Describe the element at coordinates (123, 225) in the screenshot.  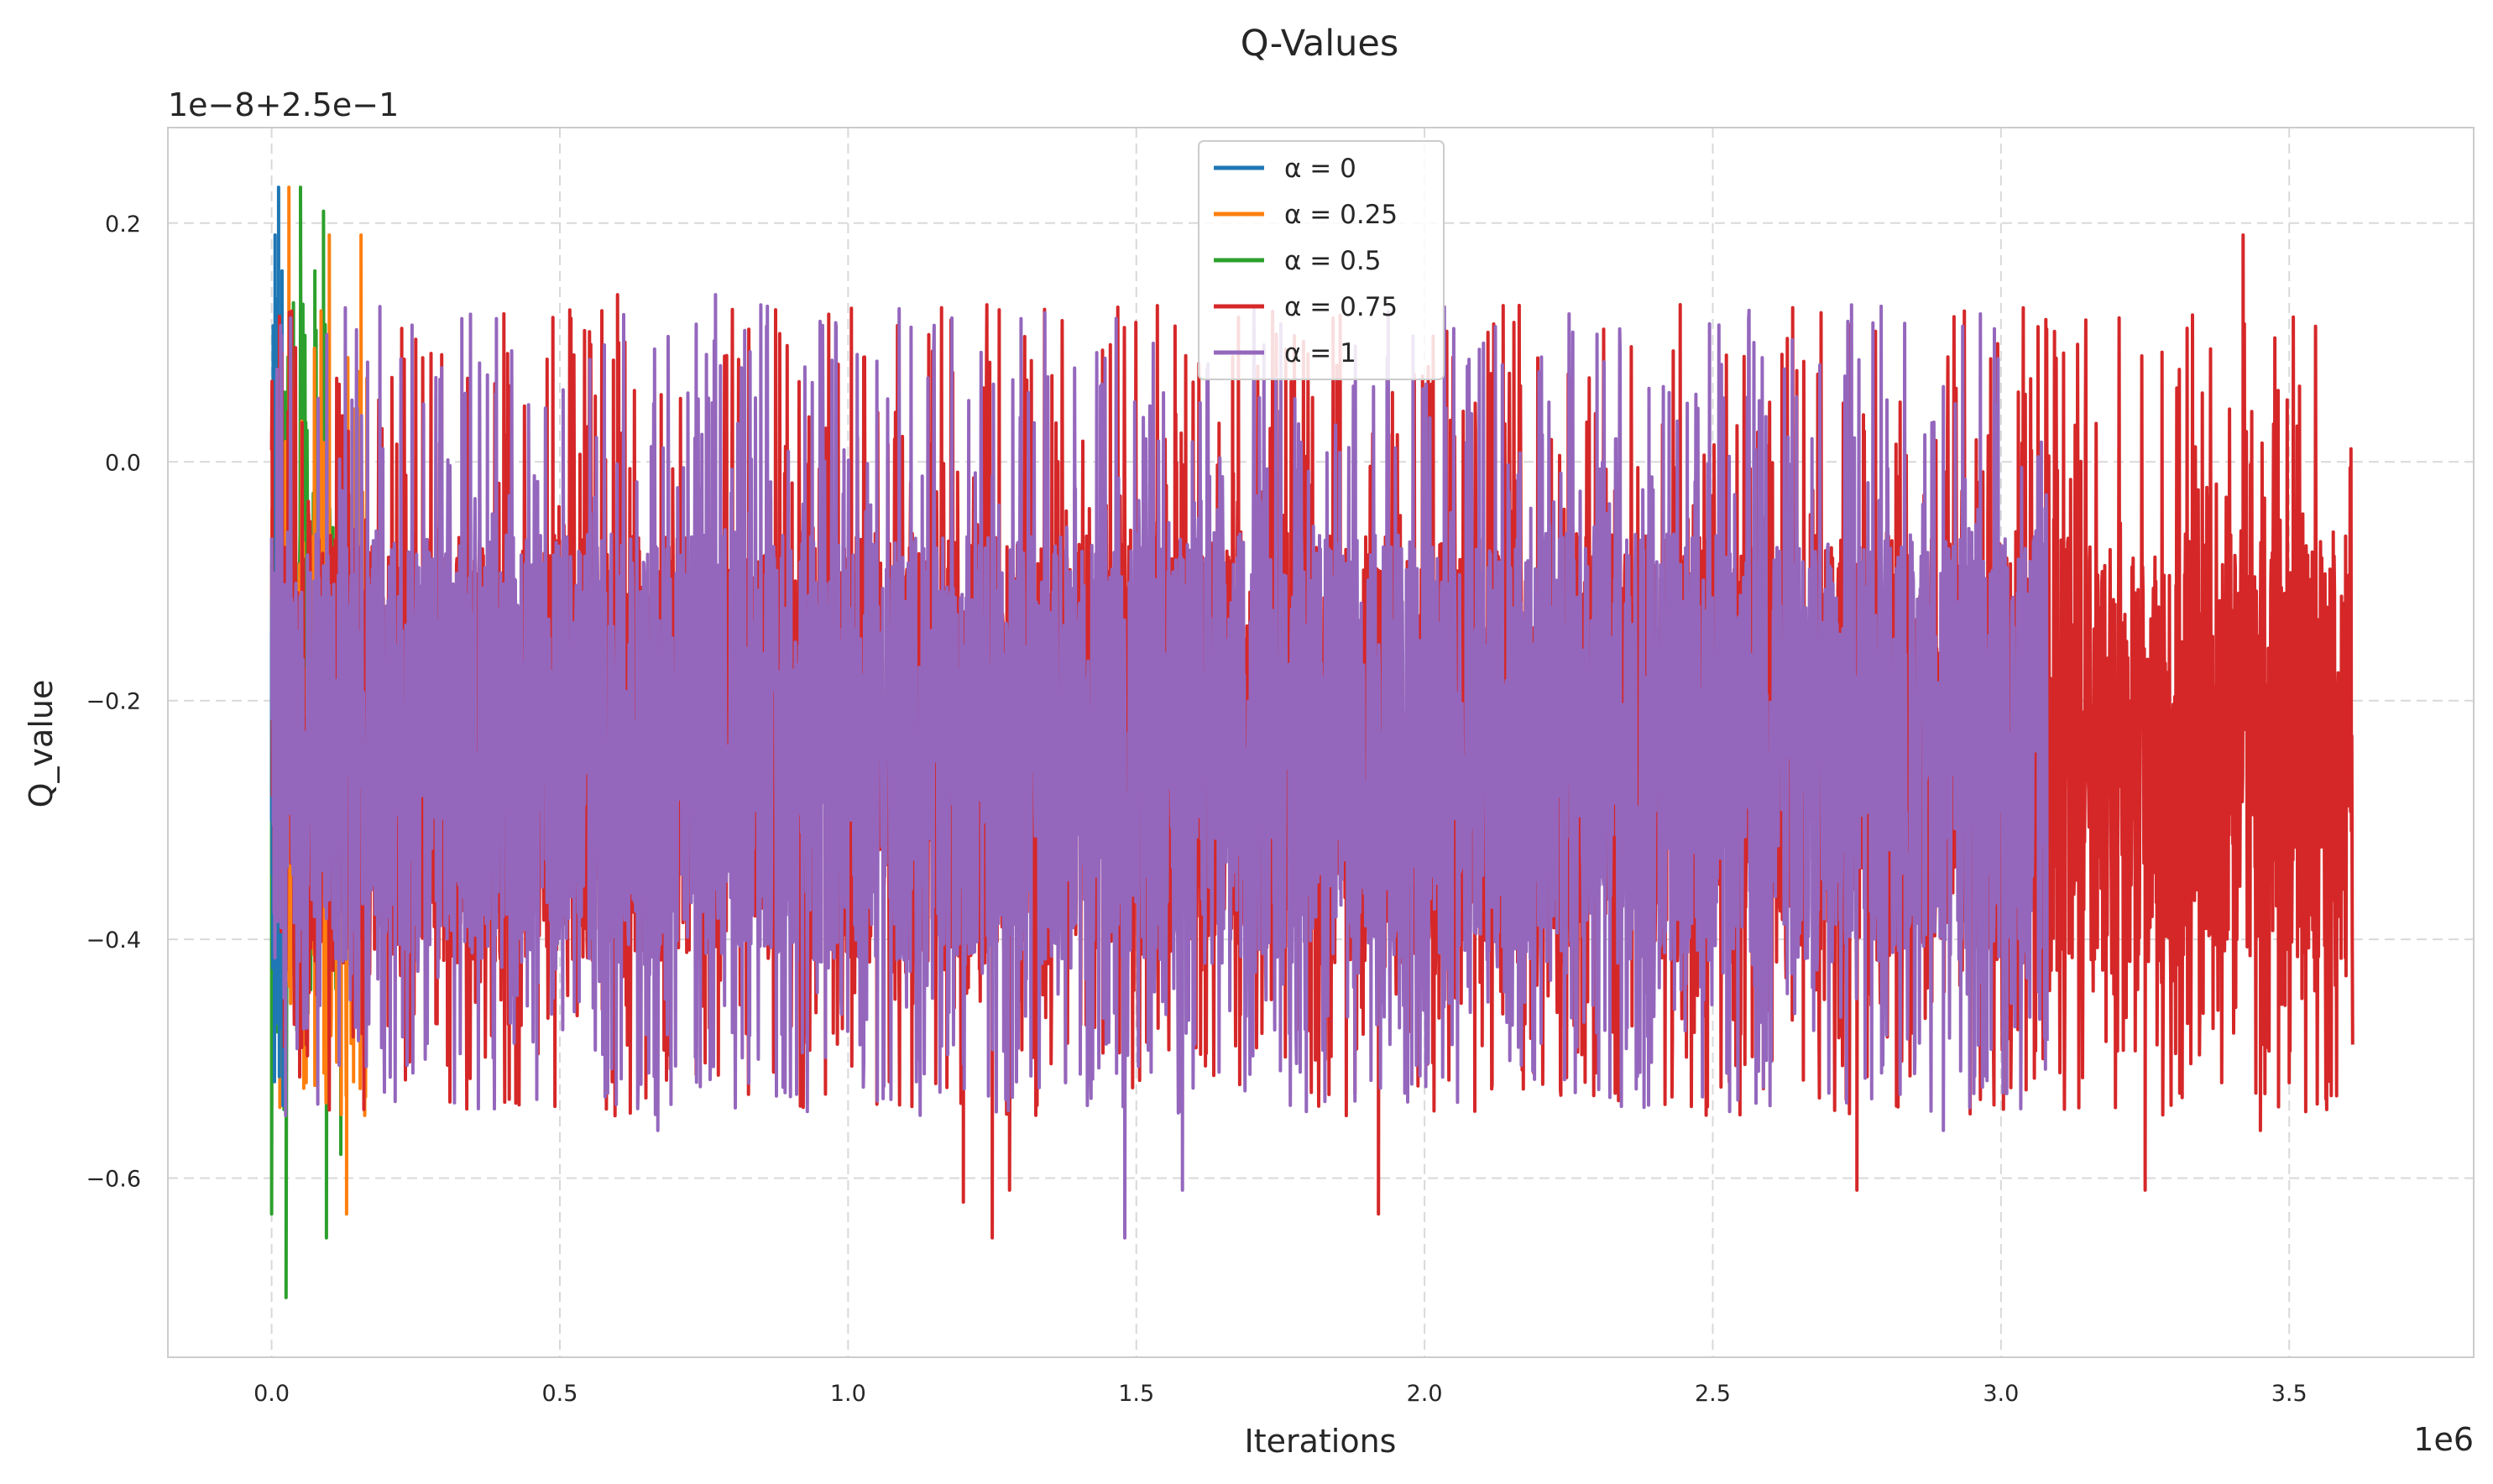
I see `y-tick-label: 0.2` at that location.